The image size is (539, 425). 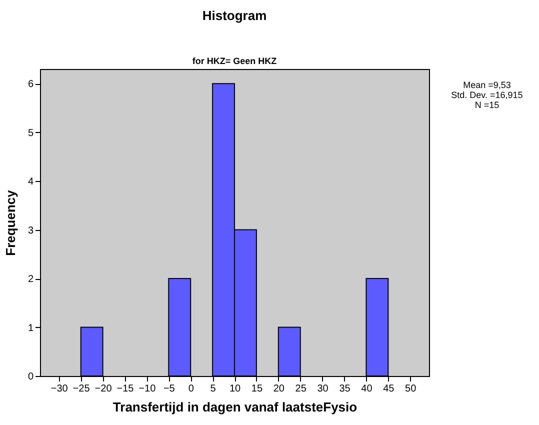 What do you see at coordinates (10, 222) in the screenshot?
I see `y-axis-title: Frequency` at bounding box center [10, 222].